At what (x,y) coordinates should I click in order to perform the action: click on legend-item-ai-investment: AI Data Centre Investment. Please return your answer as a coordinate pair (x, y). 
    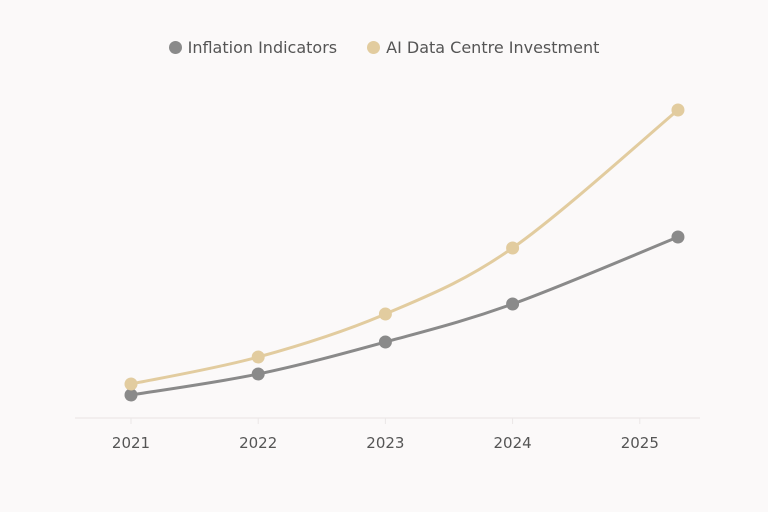
    Looking at the image, I should click on (483, 47).